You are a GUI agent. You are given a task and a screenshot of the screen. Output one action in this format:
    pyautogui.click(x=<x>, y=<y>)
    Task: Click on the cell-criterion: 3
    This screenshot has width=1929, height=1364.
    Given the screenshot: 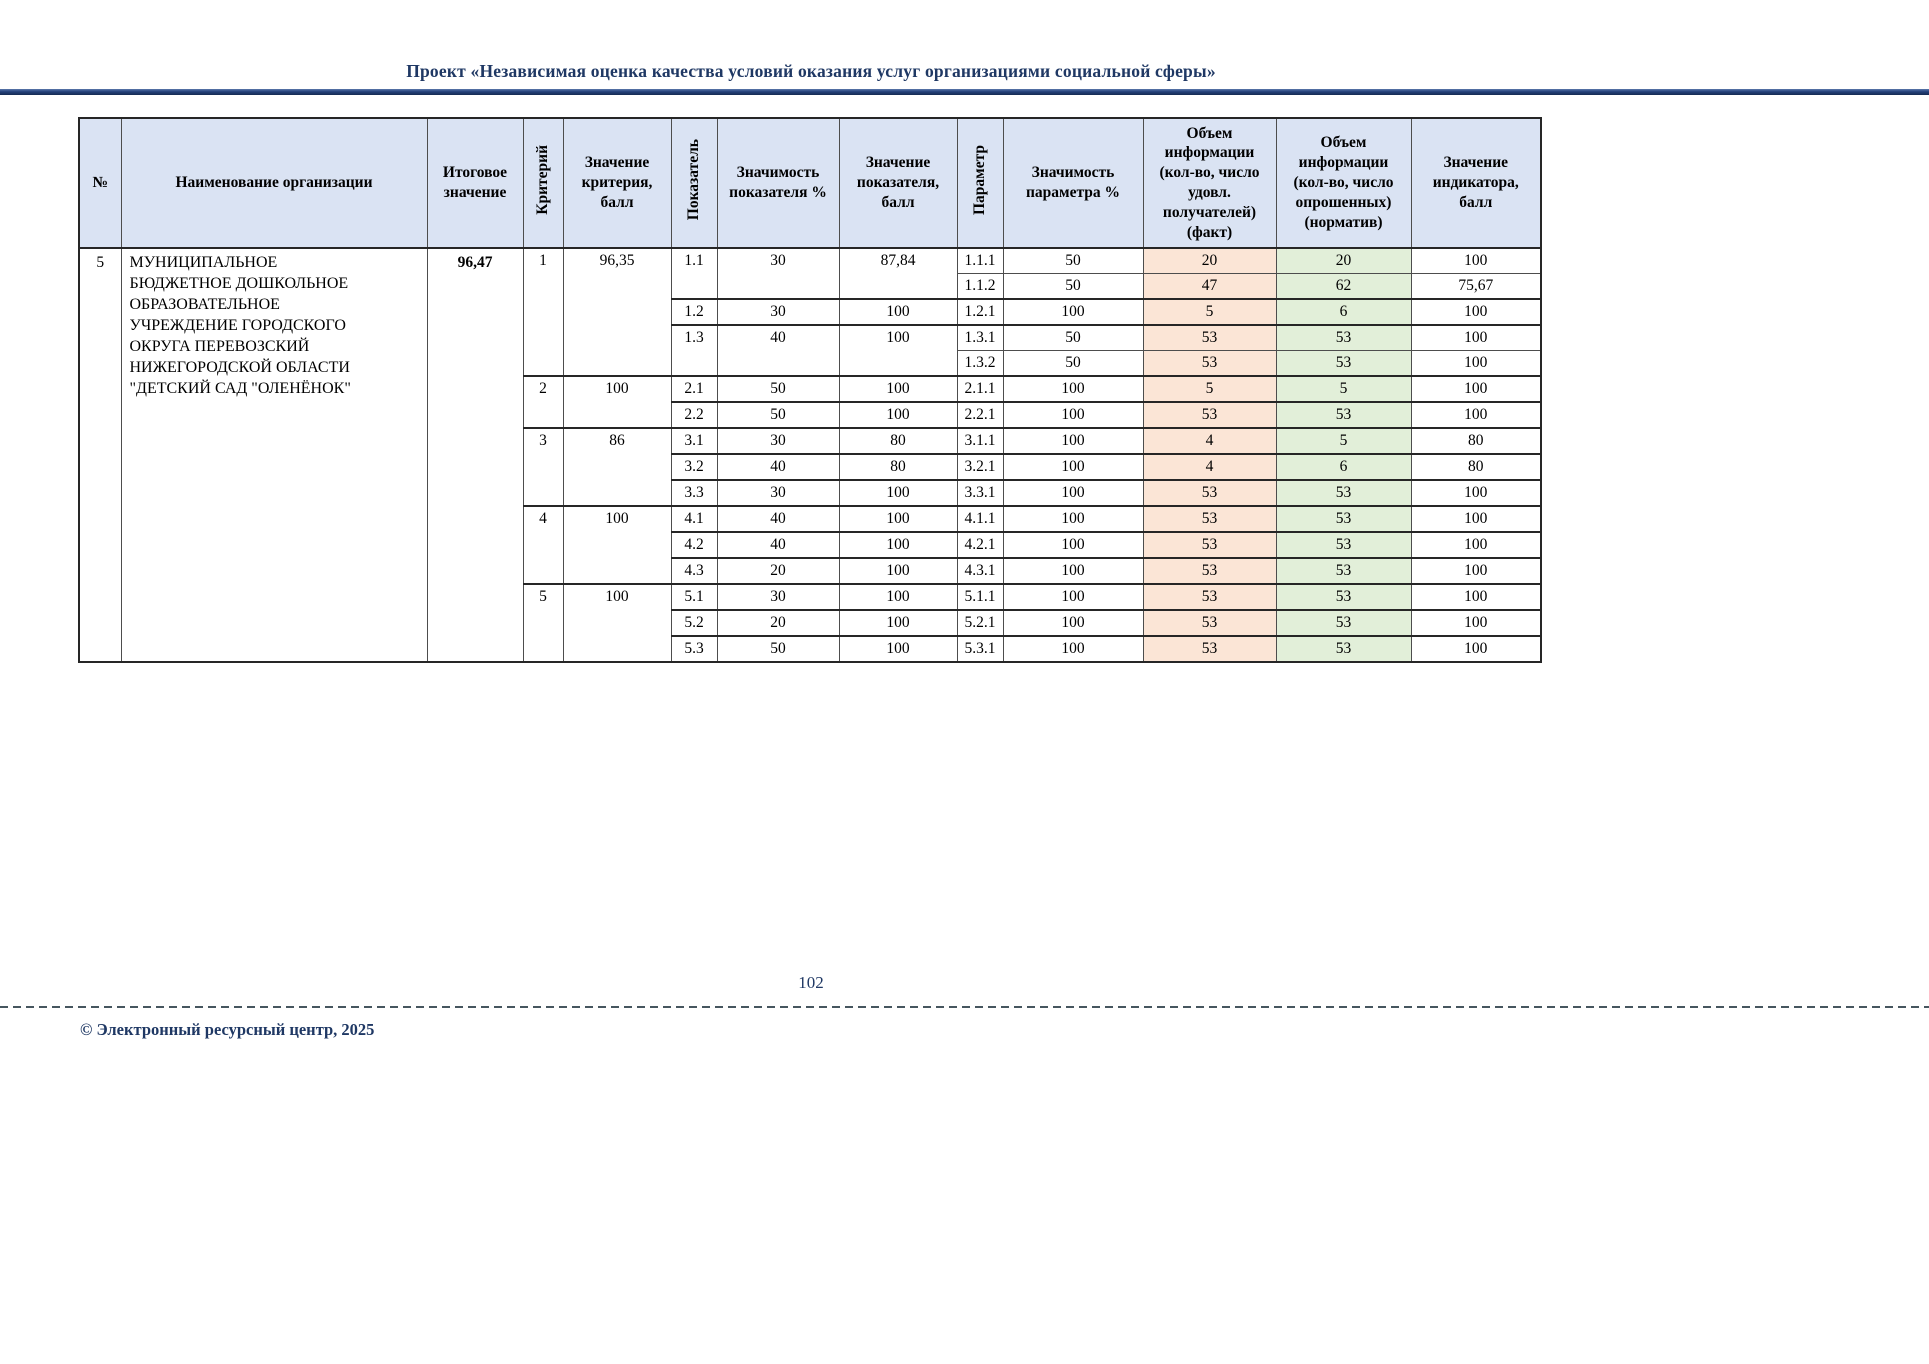 What is the action you would take?
    pyautogui.click(x=543, y=467)
    